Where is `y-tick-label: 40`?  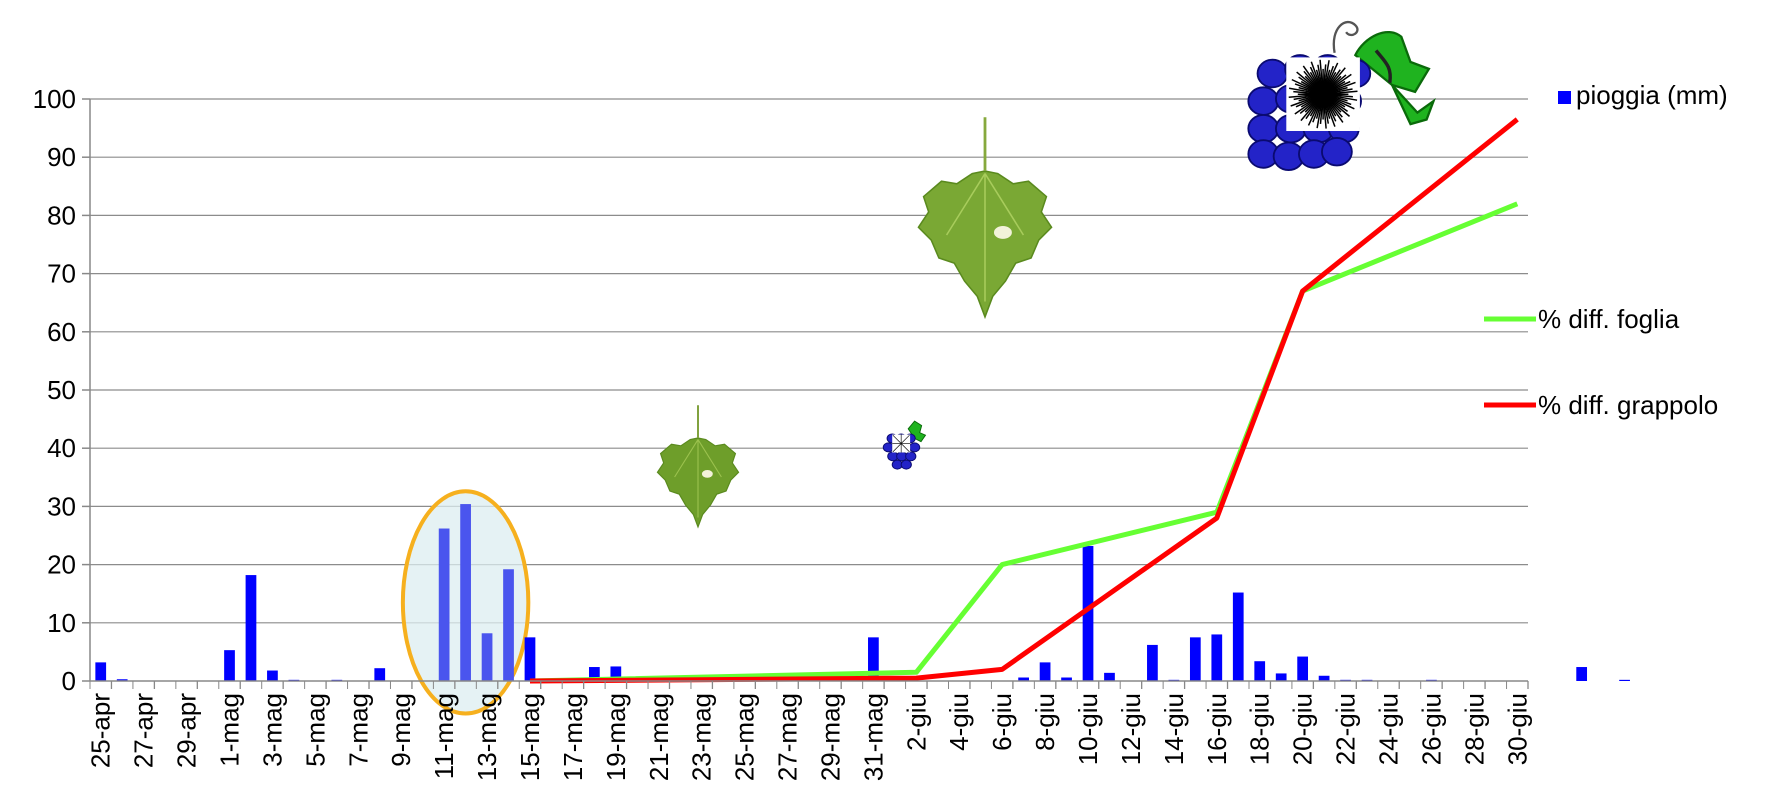 y-tick-label: 40 is located at coordinates (61, 448).